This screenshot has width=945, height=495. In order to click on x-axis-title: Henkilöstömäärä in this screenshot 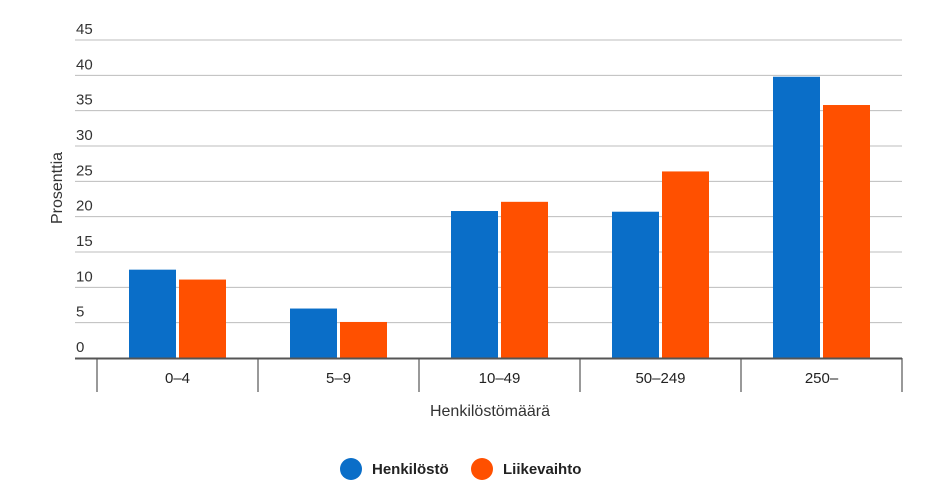, I will do `click(490, 411)`.